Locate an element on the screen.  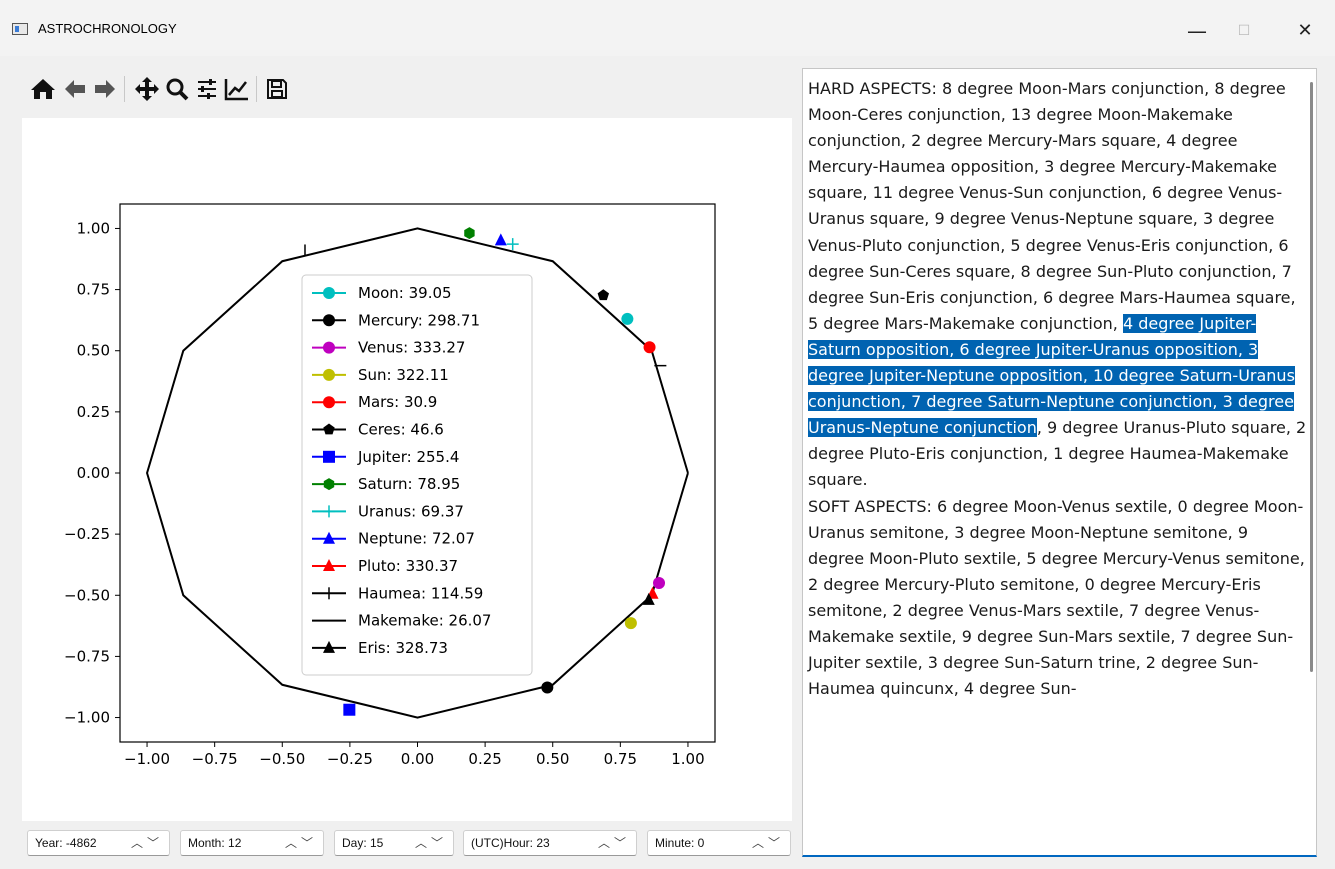
legend-label-venus: Venus: 333.27 is located at coordinates (411, 348).